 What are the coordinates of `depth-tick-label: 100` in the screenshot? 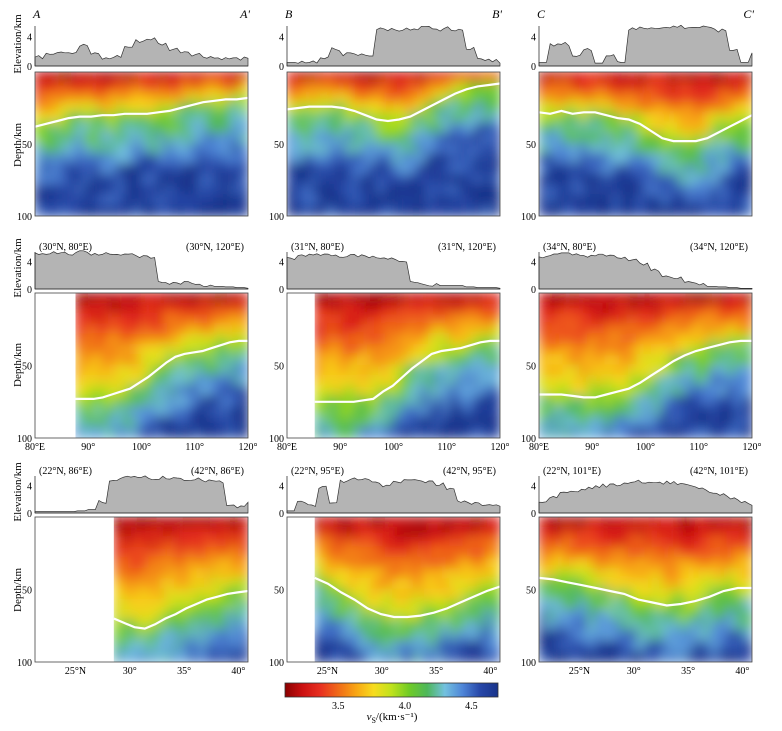 It's located at (24, 439).